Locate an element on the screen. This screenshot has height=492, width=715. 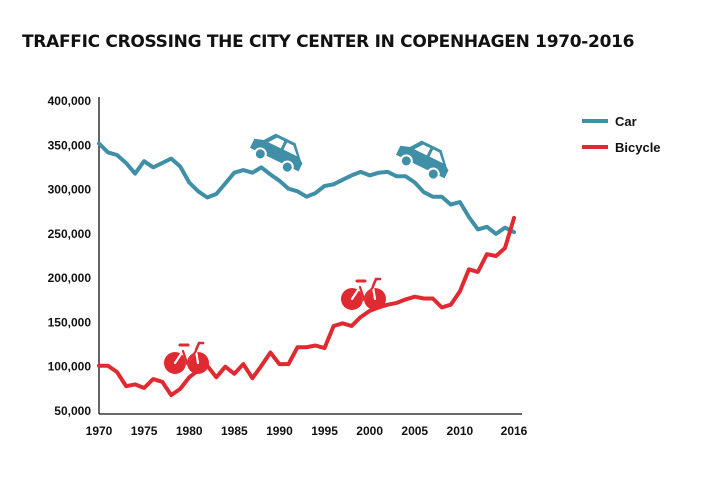
x-tick-label: 1975 is located at coordinates (144, 431).